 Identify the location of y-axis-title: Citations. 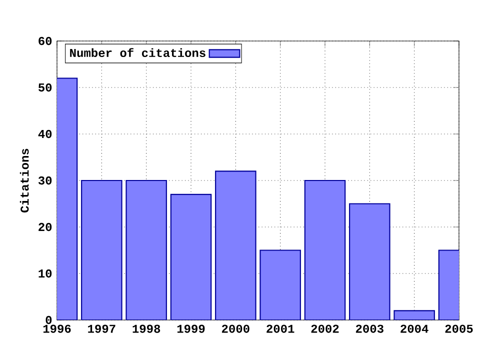
(24, 180).